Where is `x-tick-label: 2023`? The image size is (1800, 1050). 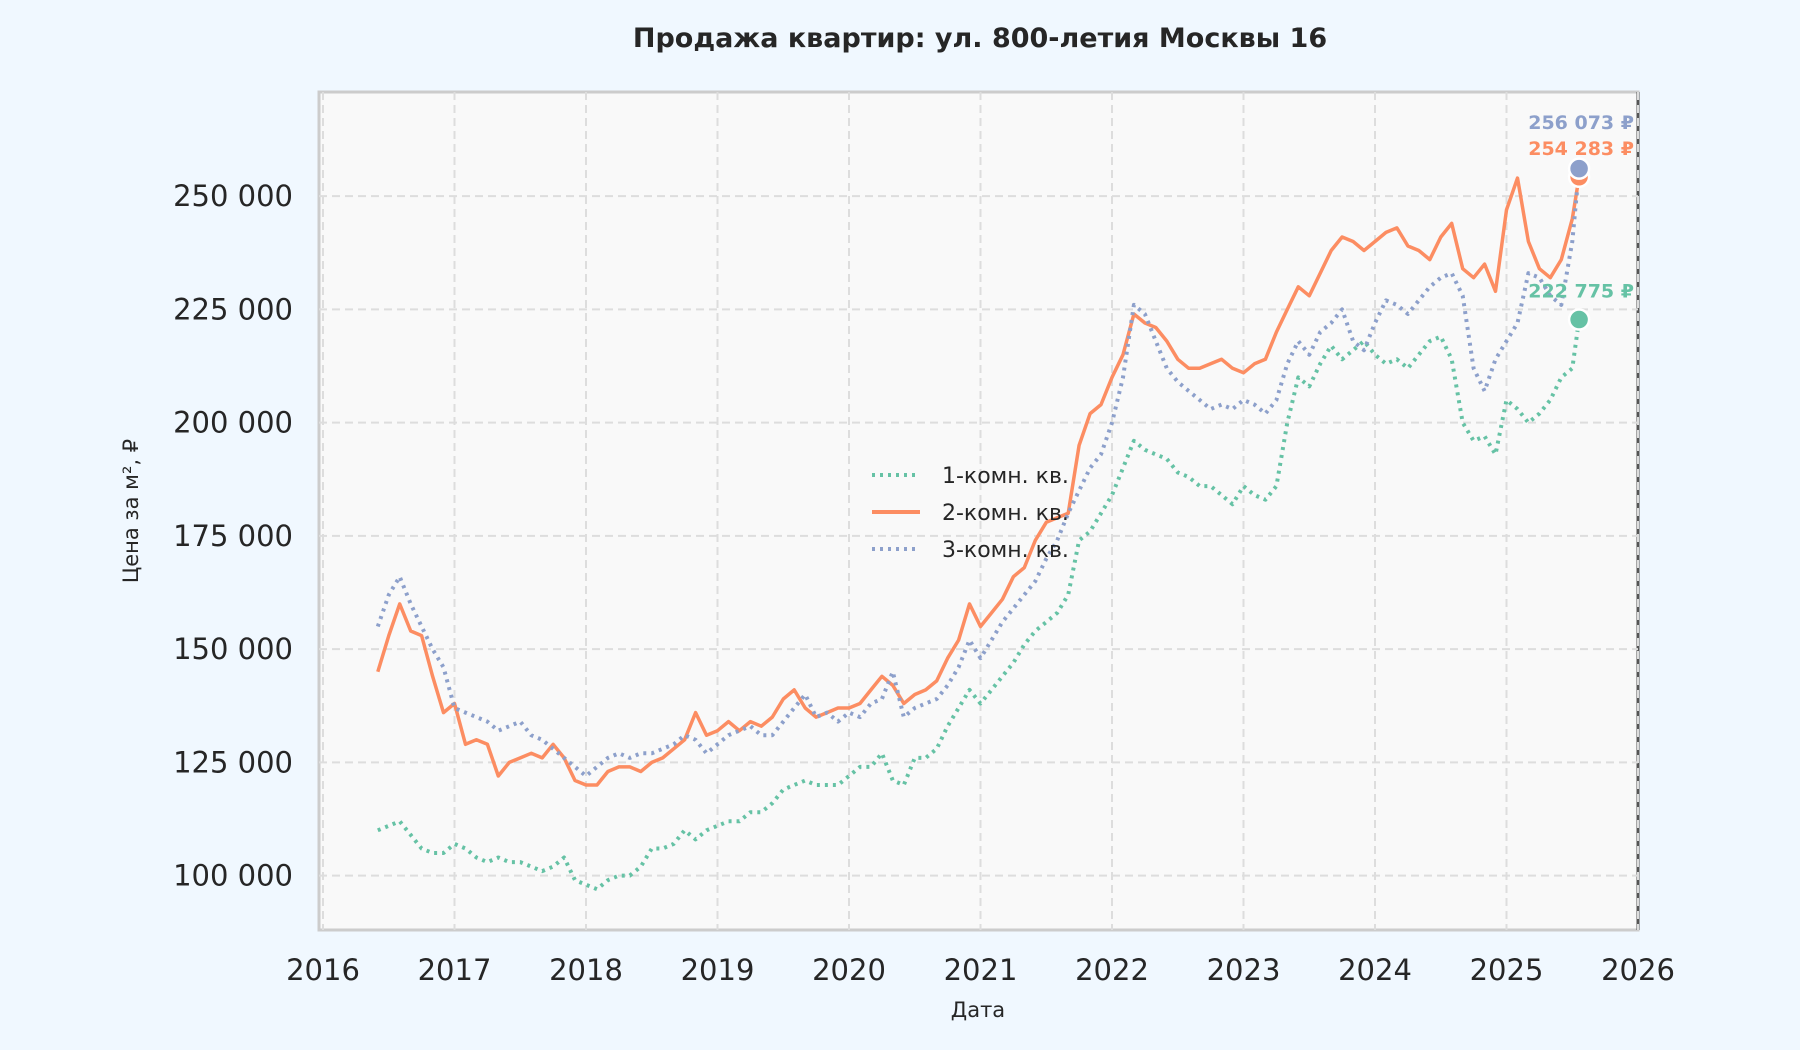 x-tick-label: 2023 is located at coordinates (1244, 970).